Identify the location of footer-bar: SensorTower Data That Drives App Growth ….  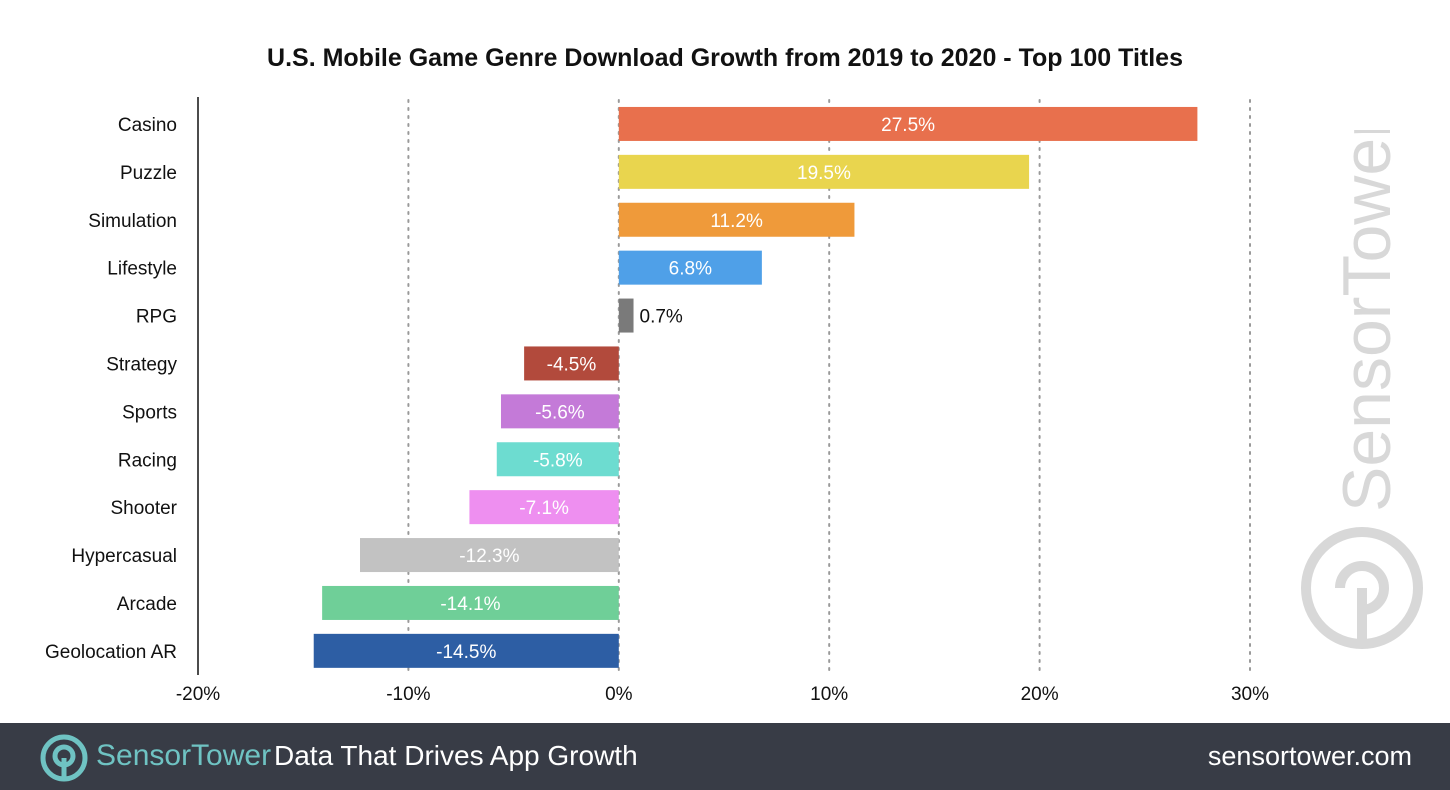
(725, 756).